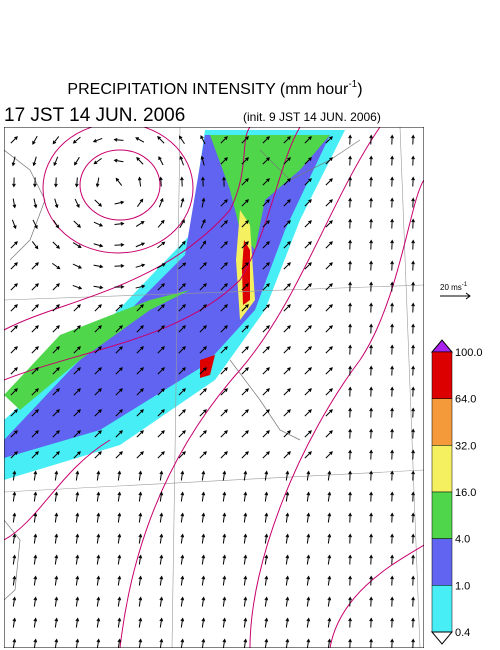 This screenshot has width=500, height=650. I want to click on colorbar-label: 16.0, so click(465, 493).